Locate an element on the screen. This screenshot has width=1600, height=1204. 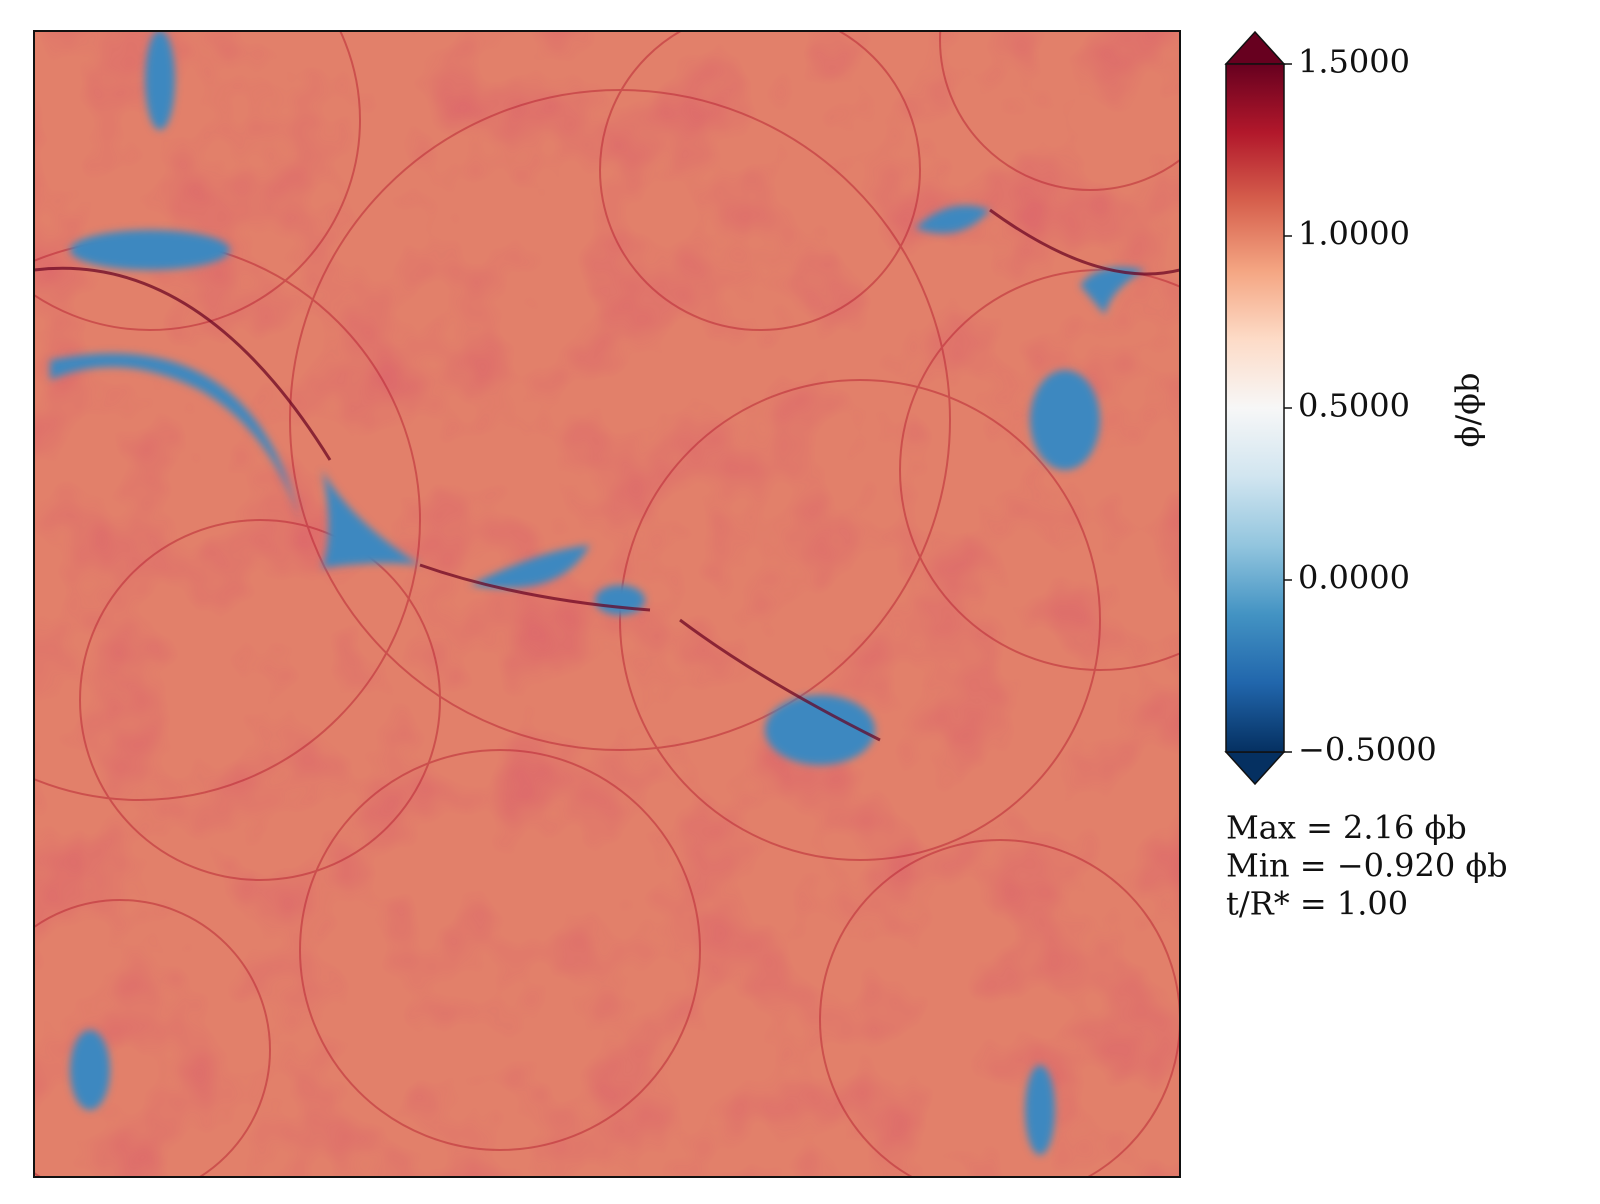
colorbar-label: ϕ/ϕb is located at coordinates (1468, 410).